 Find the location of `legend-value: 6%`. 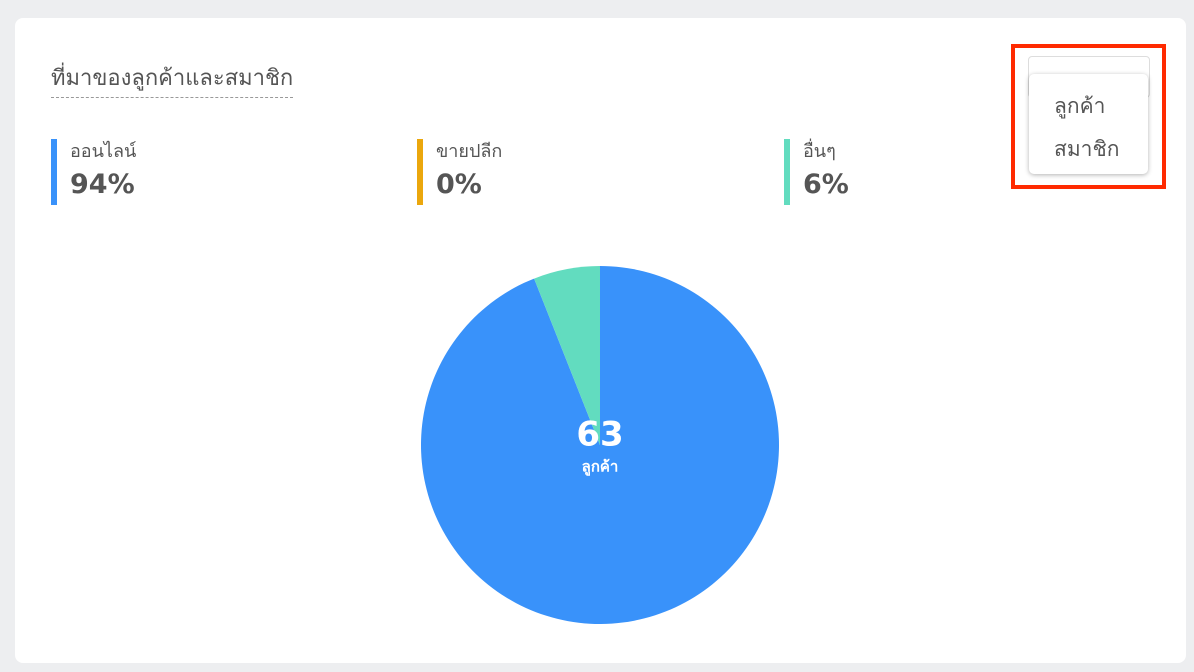

legend-value: 6% is located at coordinates (826, 184).